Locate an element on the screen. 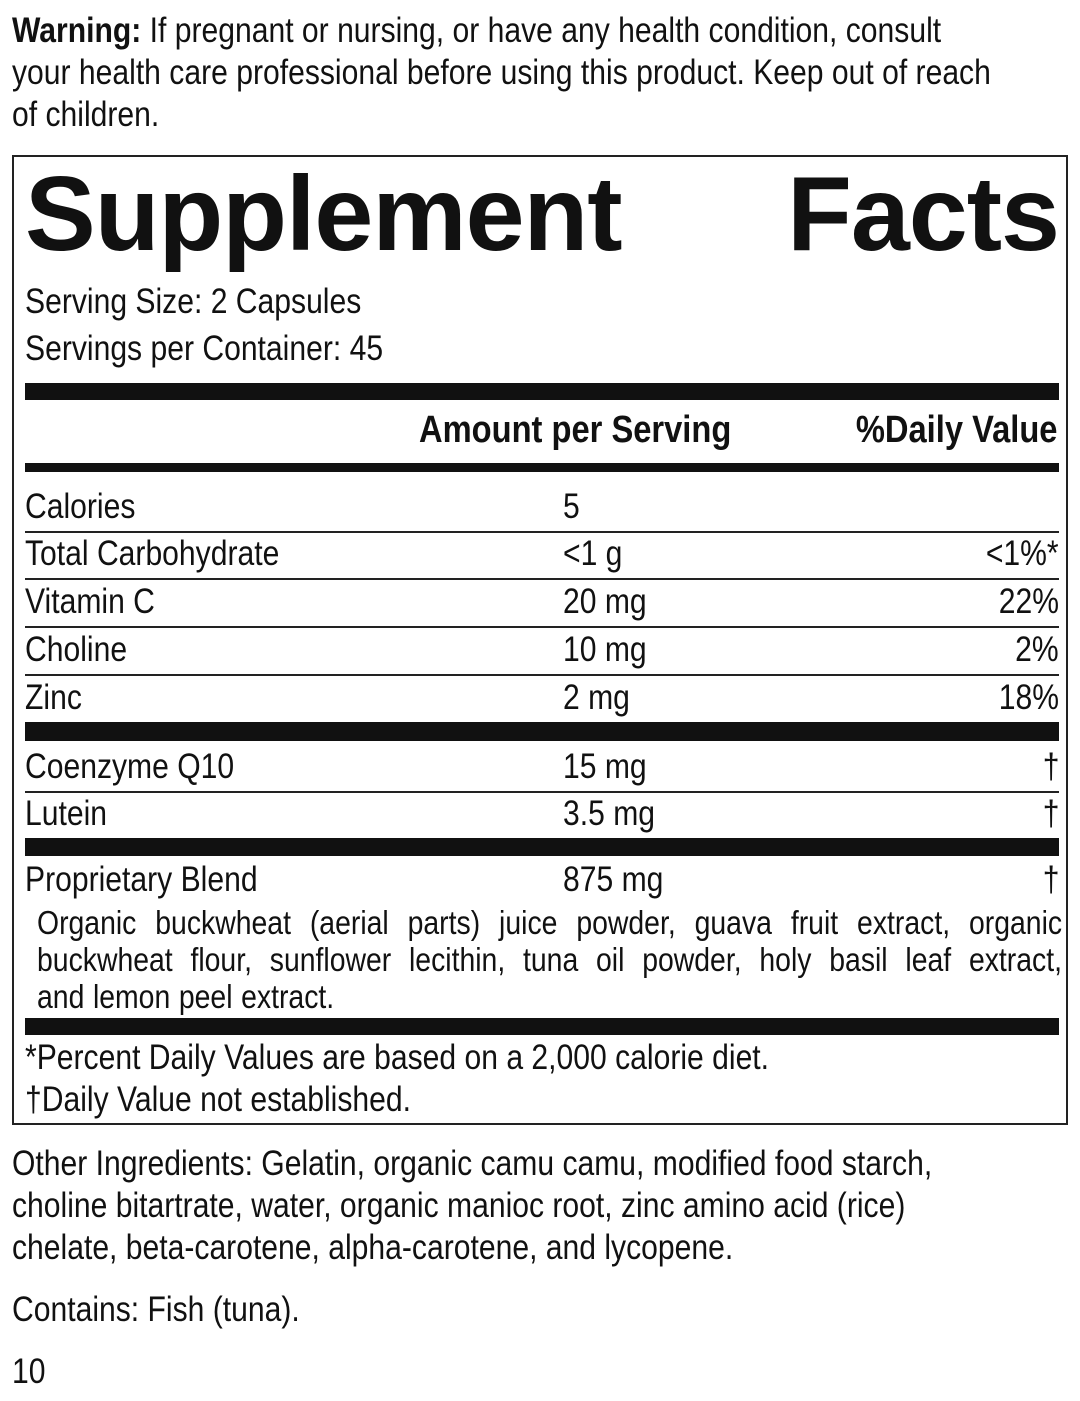  nutrient-dv: 18% is located at coordinates (1028, 697).